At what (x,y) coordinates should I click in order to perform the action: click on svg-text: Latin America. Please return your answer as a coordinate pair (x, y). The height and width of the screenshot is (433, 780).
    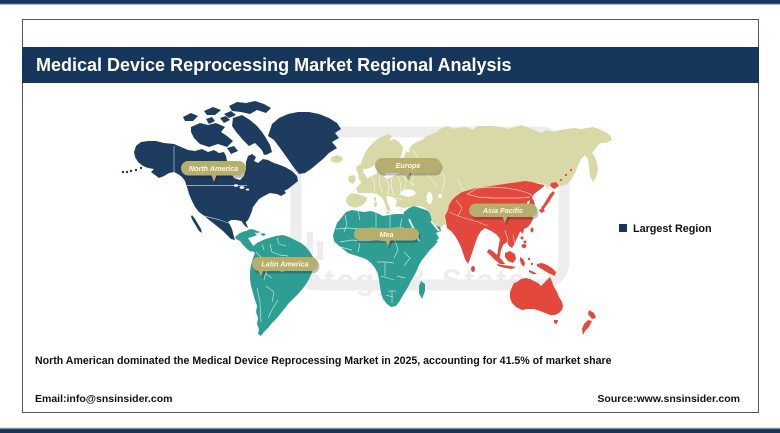
    Looking at the image, I should click on (284, 264).